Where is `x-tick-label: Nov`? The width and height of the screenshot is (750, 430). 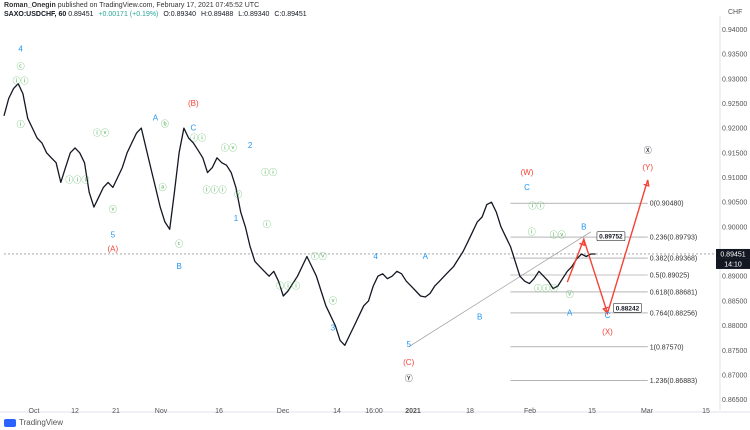
x-tick-label: Nov is located at coordinates (161, 411).